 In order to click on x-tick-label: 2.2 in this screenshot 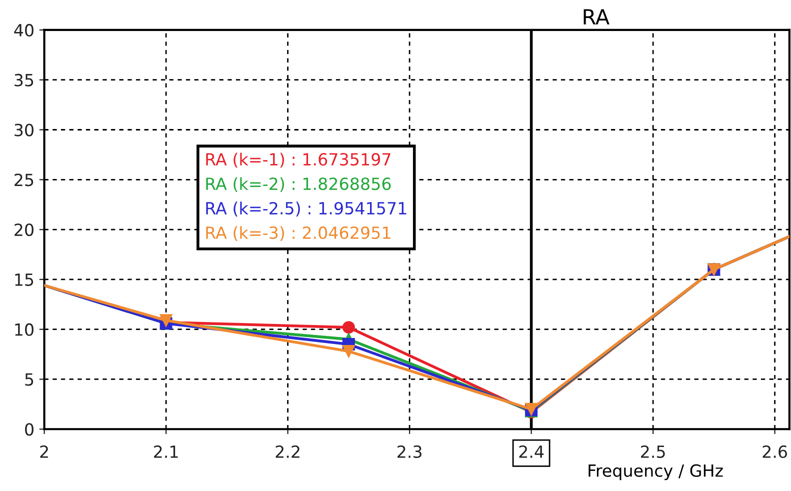, I will do `click(288, 451)`.